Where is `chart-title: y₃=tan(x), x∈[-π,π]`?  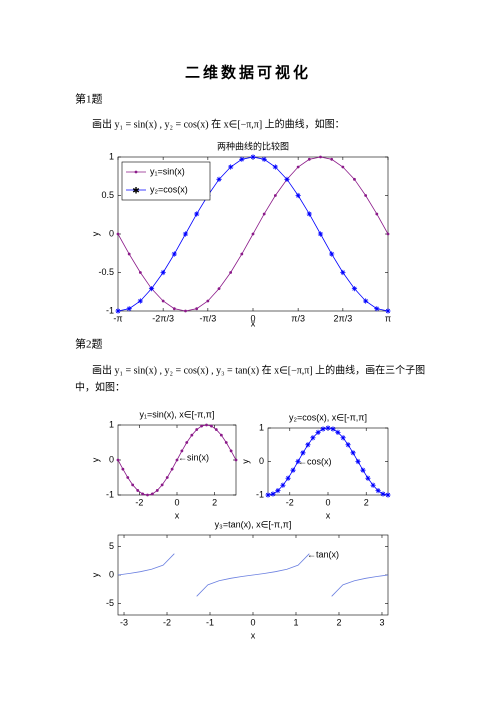 chart-title: y₃=tan(x), x∈[-π,π] is located at coordinates (253, 524).